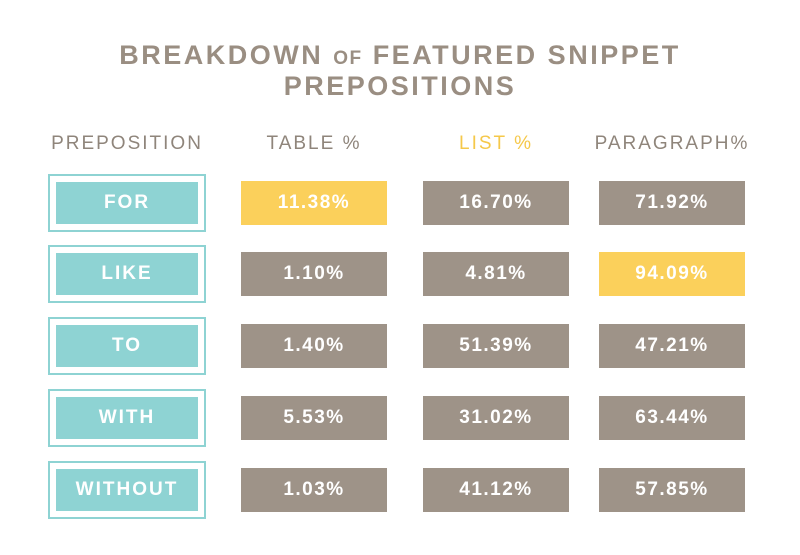  I want to click on value-cell: 11.38%, so click(314, 203).